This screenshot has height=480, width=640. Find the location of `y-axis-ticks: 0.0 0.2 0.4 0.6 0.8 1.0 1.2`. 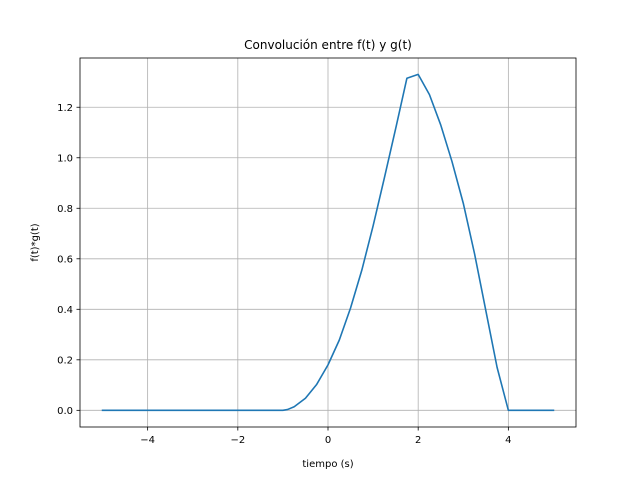

y-axis-ticks: 0.0 0.2 0.4 0.6 0.8 1.0 1.2 is located at coordinates (68, 260).